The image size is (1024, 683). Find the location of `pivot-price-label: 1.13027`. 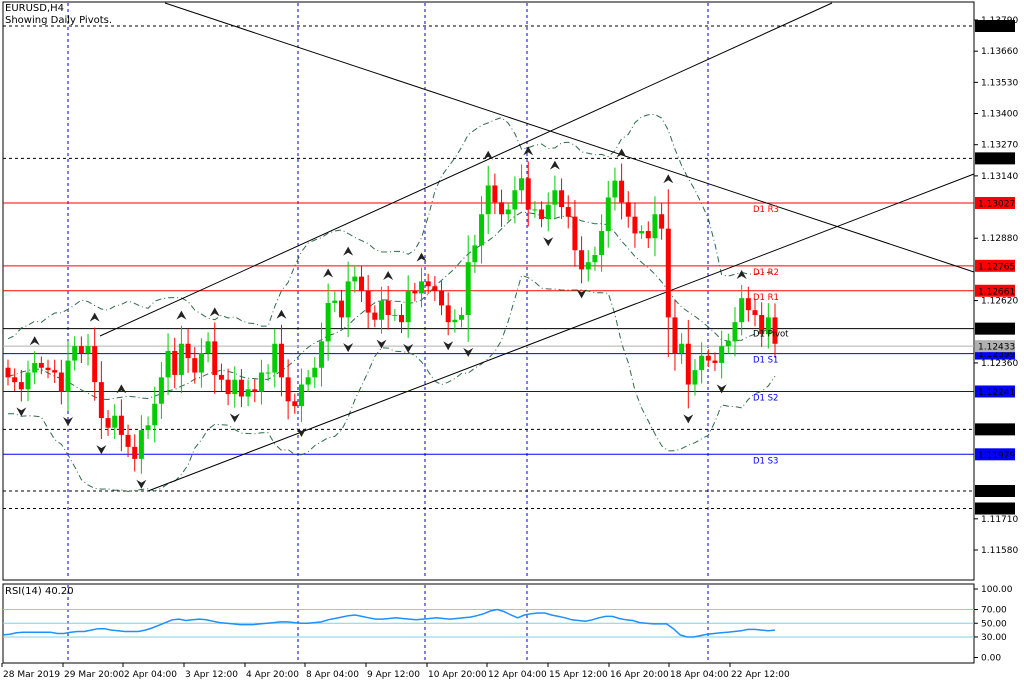

pivot-price-label: 1.13027 is located at coordinates (996, 204).